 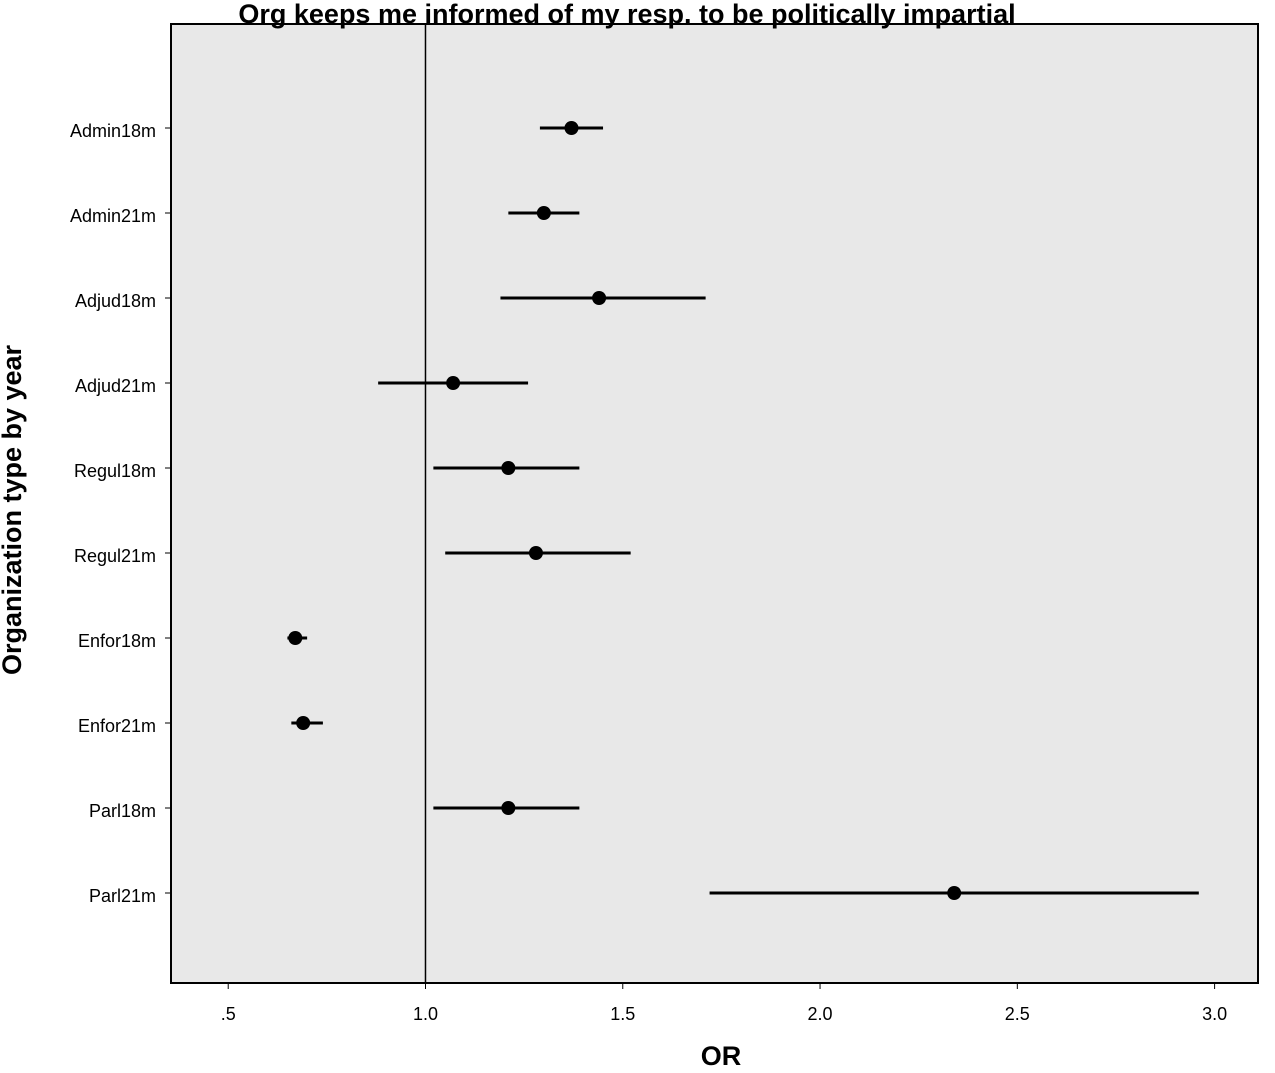 I want to click on y-tick-label: Regul18m, so click(x=115, y=471).